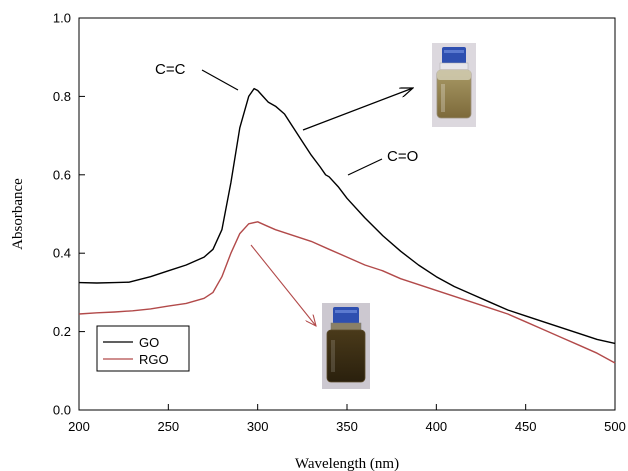  Describe the element at coordinates (436, 426) in the screenshot. I see `x-tick-label: 400` at that location.